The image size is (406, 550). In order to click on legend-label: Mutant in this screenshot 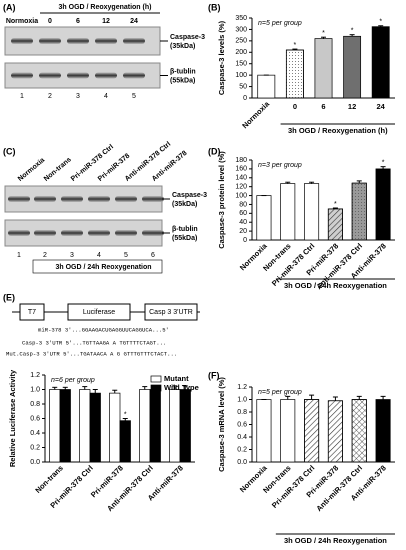, I will do `click(176, 378)`.